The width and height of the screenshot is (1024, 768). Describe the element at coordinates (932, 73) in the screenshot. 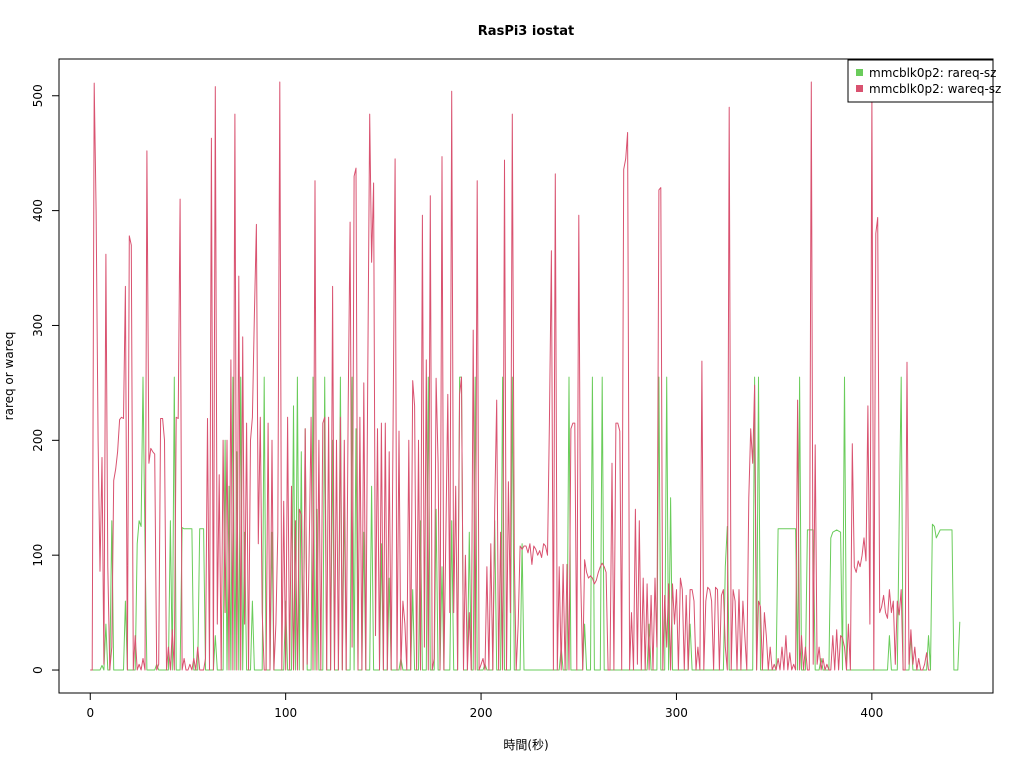

I see `legend-label-rareq: mmcblk0p2: rareq-sz` at that location.